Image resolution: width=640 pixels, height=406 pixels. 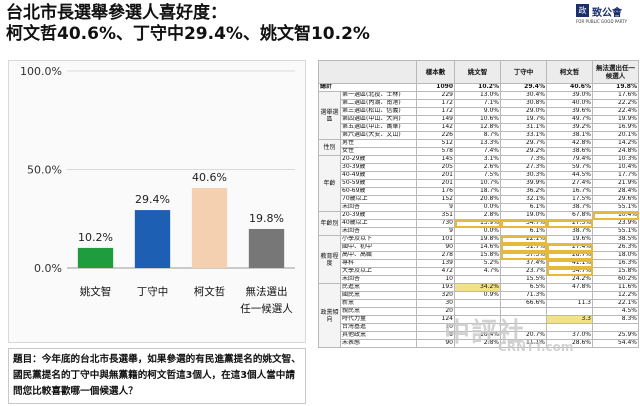 I want to click on table-header-row: 樣本數 姚文智 丁守中 柯文哲 無法選出任一候選人, so click(x=478, y=72).